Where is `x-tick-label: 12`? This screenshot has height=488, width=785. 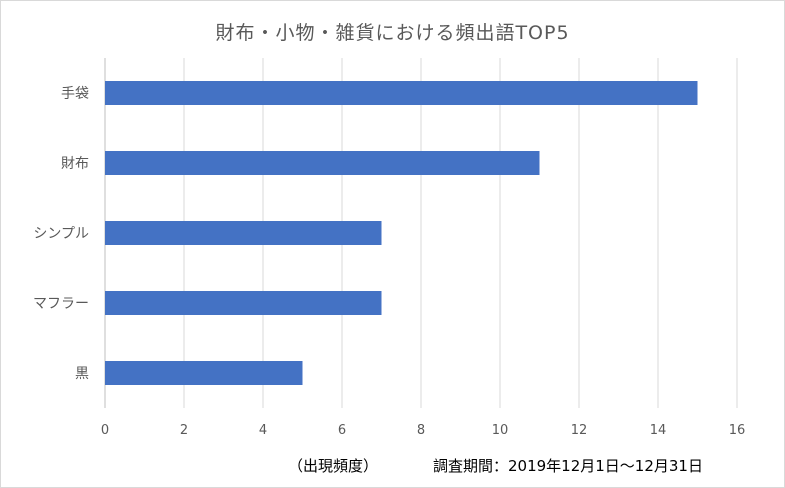
x-tick-label: 12 is located at coordinates (579, 430).